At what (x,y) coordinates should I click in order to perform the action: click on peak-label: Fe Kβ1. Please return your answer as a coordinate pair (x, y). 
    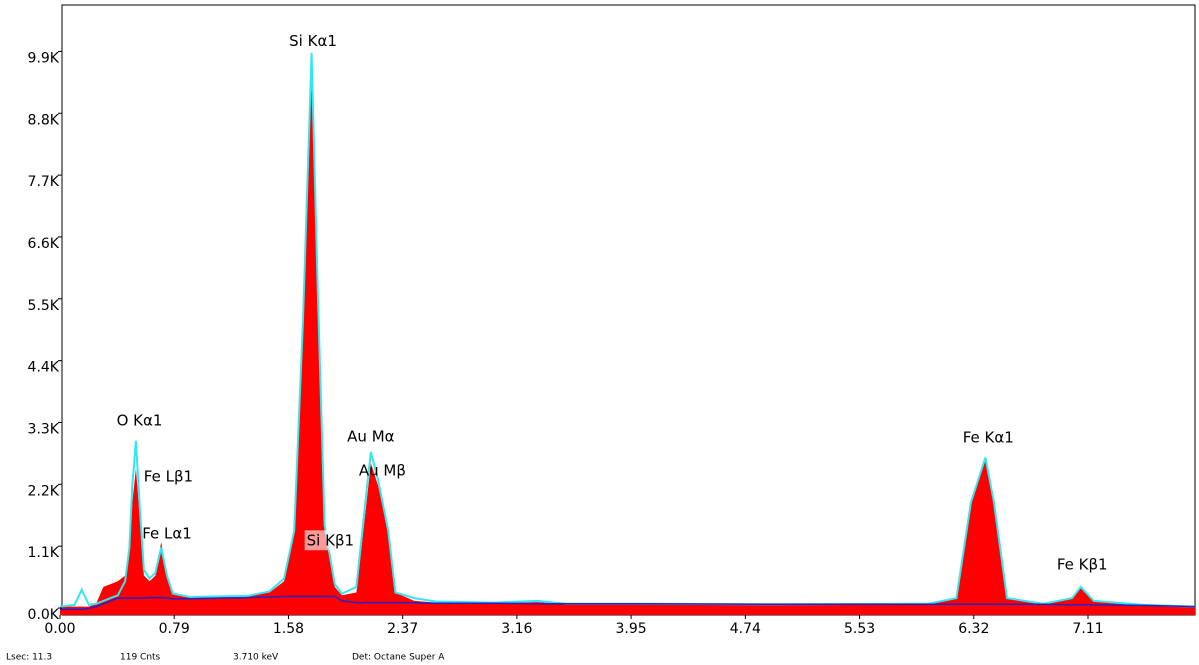
    Looking at the image, I should click on (1082, 564).